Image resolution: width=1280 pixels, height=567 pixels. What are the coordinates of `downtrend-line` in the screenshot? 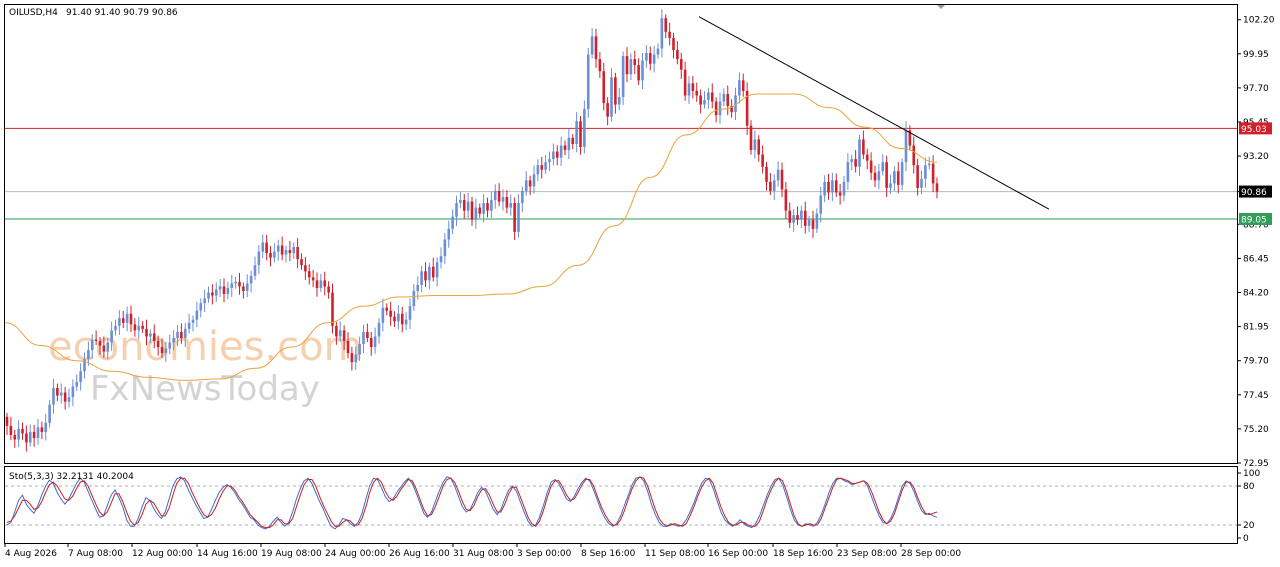 It's located at (874, 113).